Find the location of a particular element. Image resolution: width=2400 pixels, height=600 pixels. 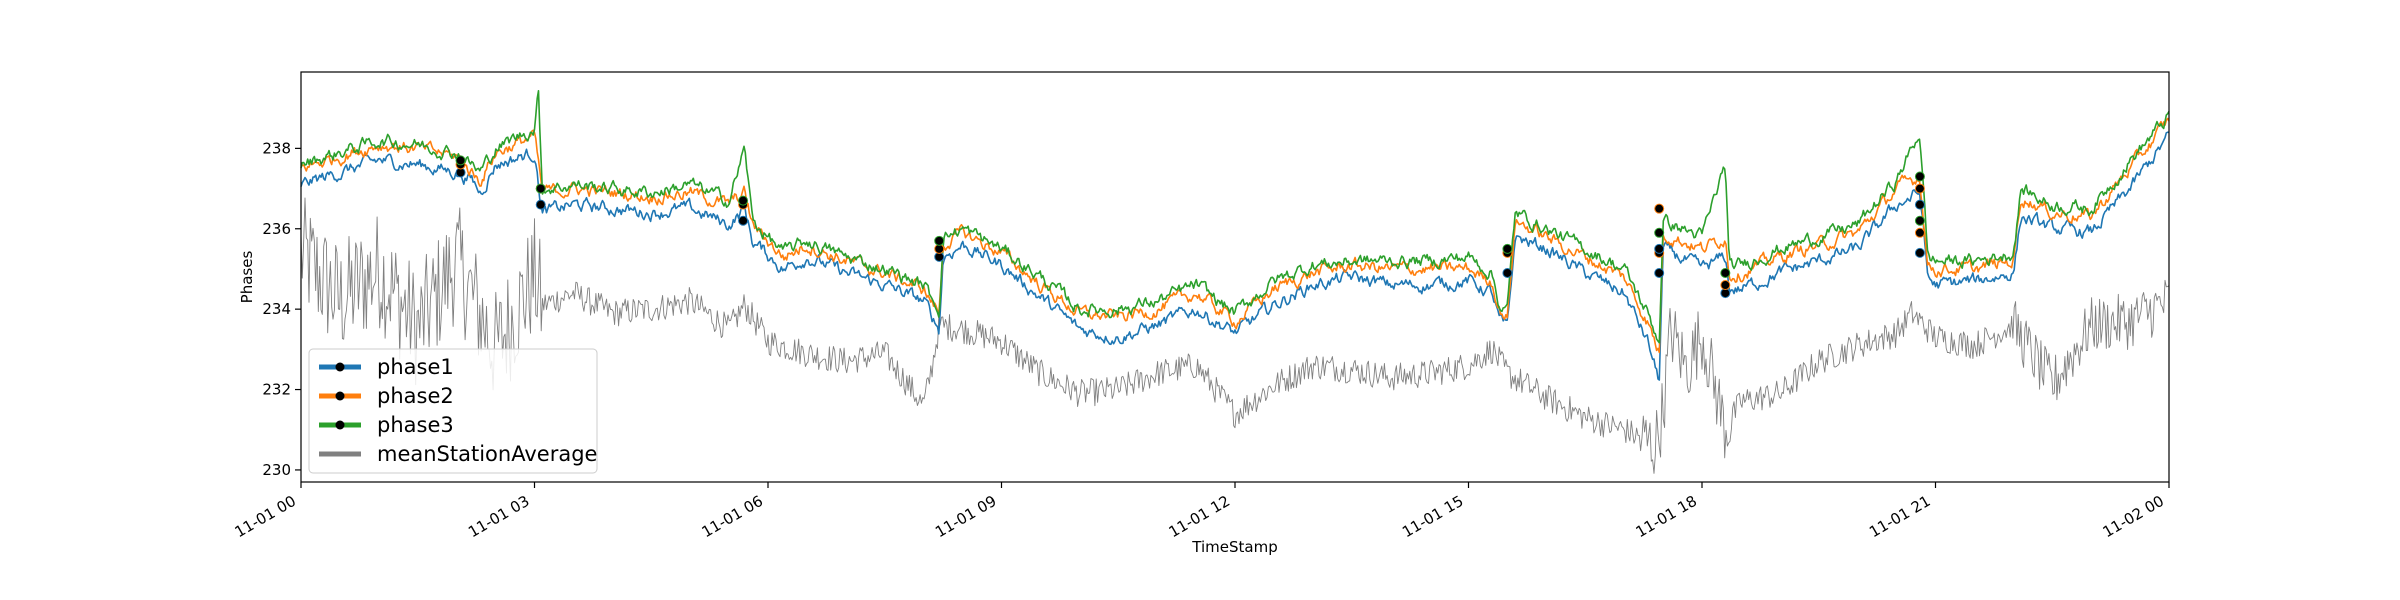

legend: phase1 phase2 phase3 meanStationAverage is located at coordinates (453, 411).